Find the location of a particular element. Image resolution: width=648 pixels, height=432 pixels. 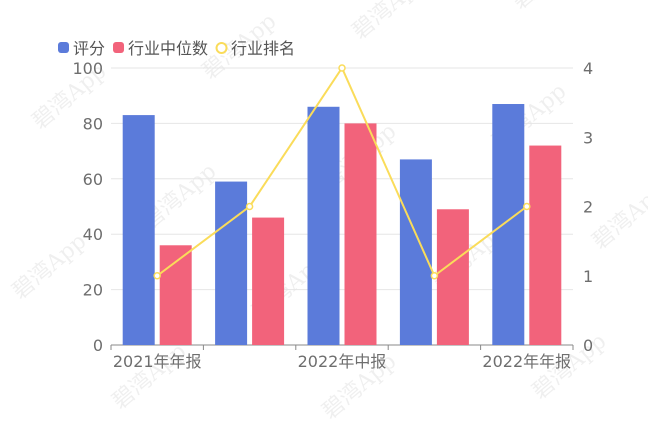

y-left-tick-label: 40 is located at coordinates (93, 234).